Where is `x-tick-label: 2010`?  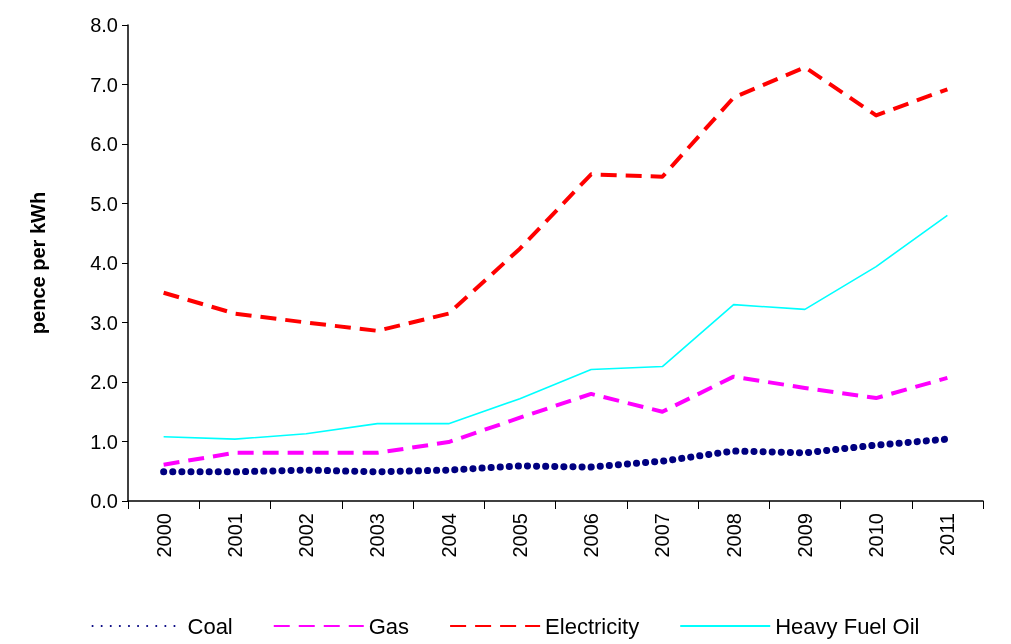 x-tick-label: 2010 is located at coordinates (876, 535).